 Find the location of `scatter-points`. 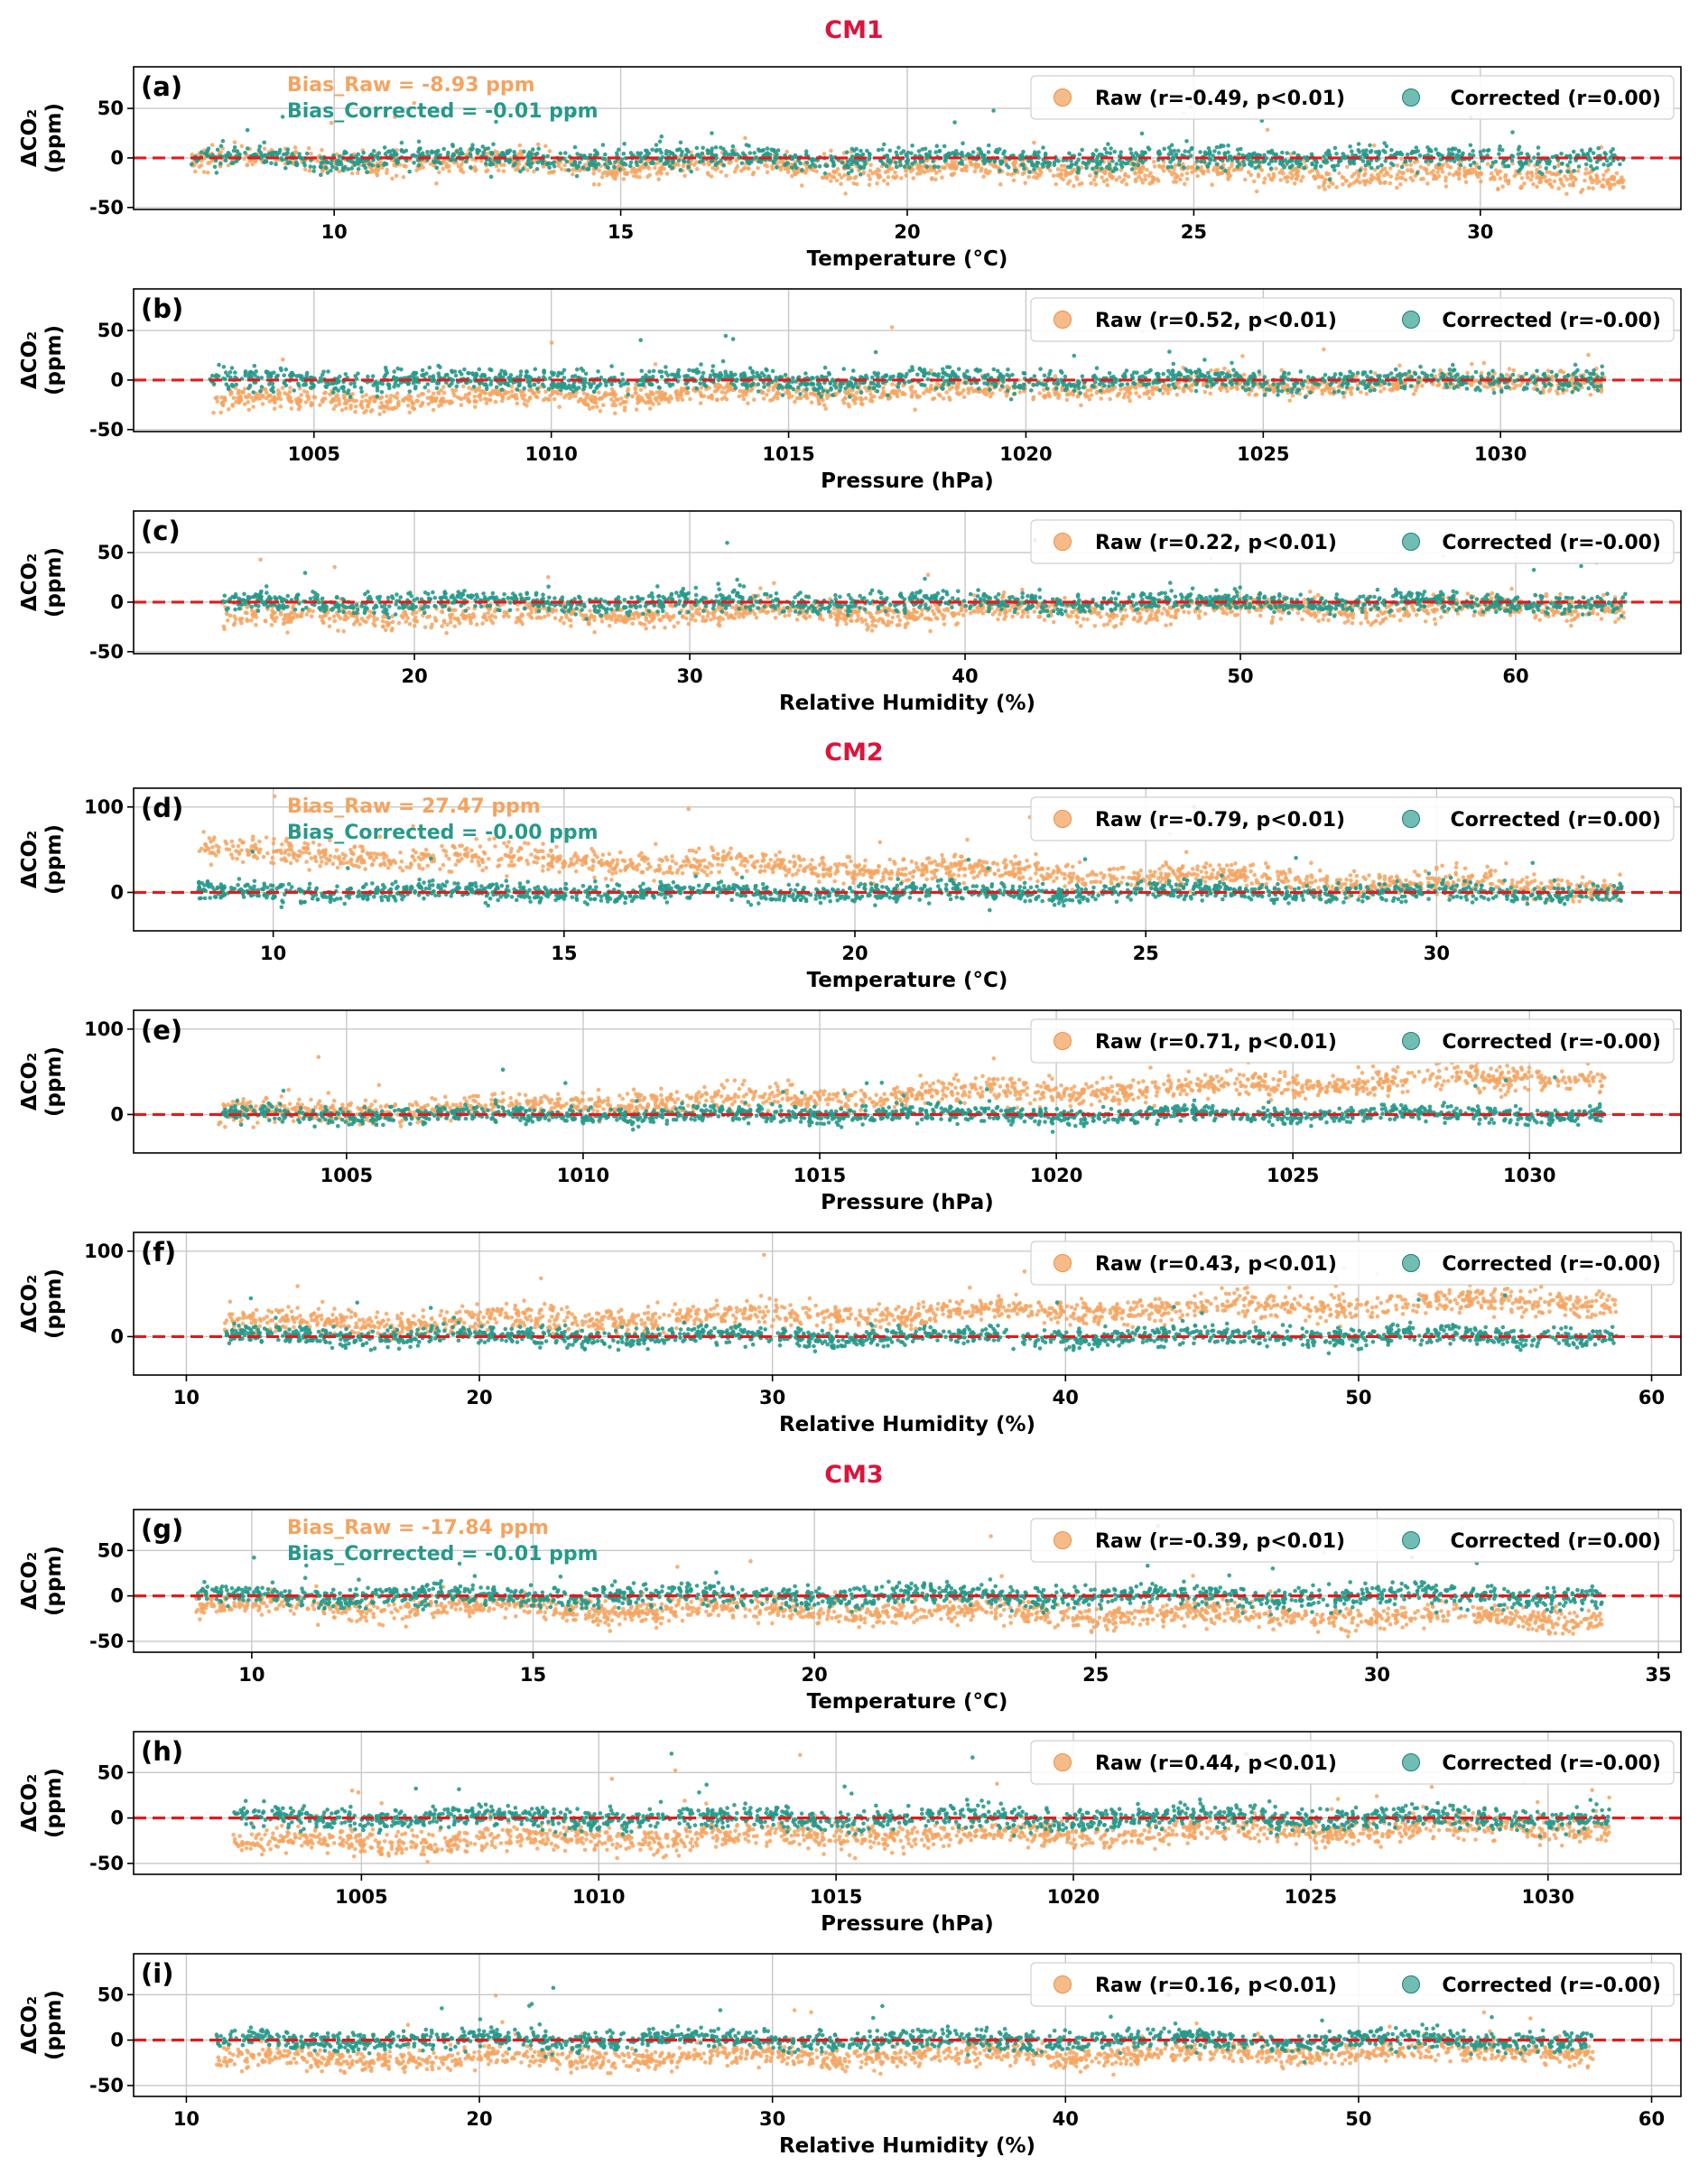

scatter-points is located at coordinates (907, 148).